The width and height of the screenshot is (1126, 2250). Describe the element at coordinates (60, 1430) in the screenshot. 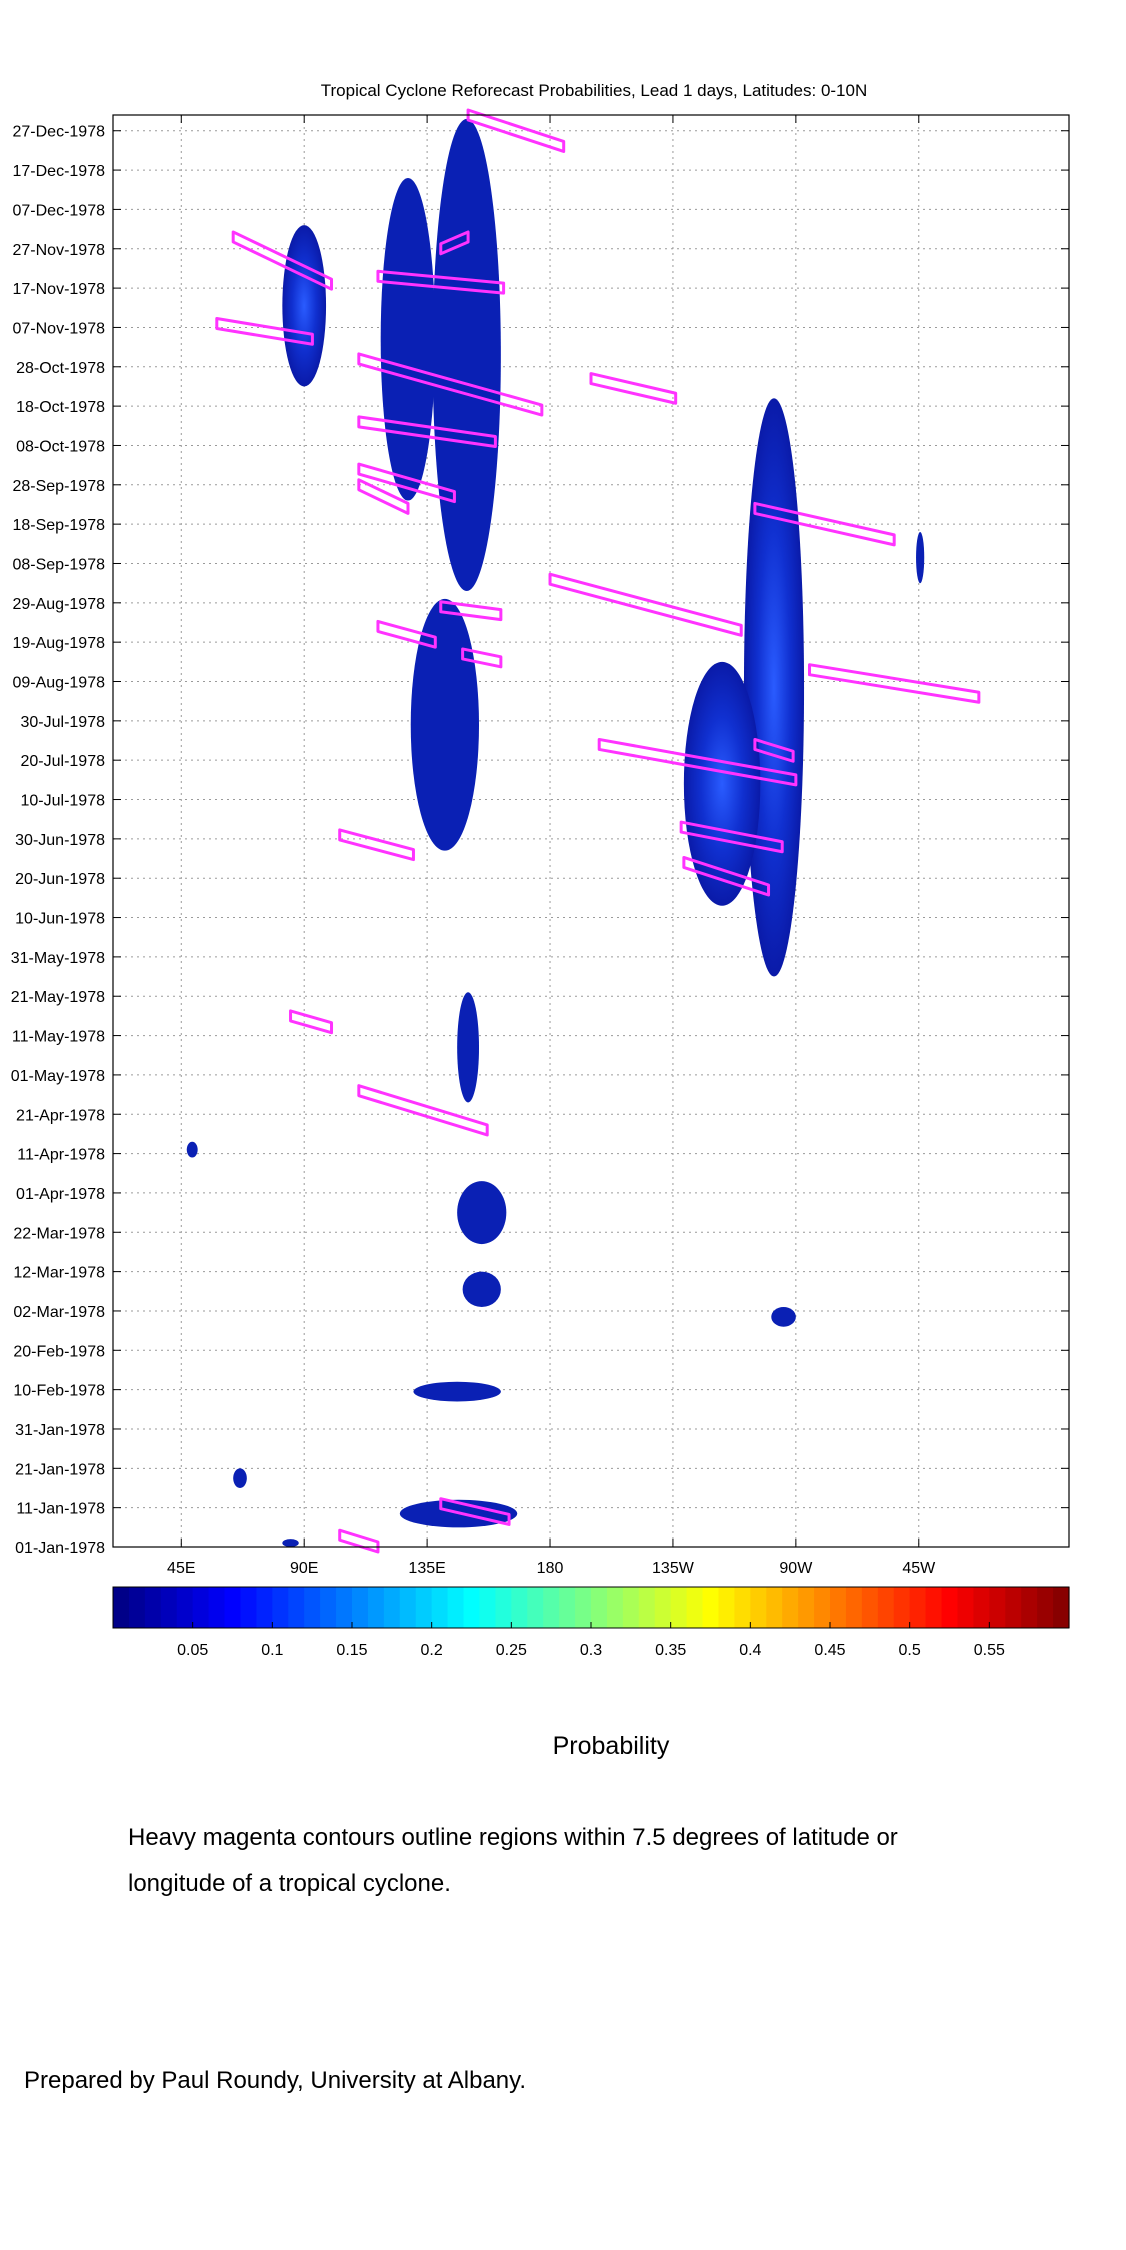

I see `y-tick-label: 31-Jan-1978` at that location.